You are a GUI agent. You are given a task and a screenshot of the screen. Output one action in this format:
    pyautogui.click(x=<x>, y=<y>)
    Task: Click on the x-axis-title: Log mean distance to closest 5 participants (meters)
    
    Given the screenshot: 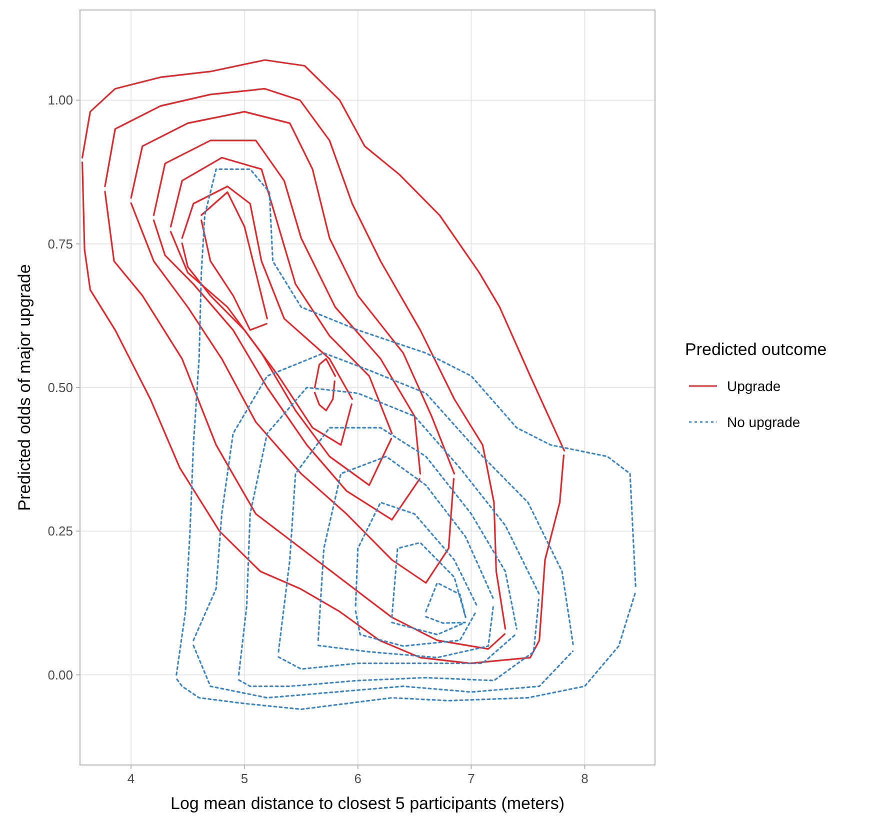 What is the action you would take?
    pyautogui.click(x=367, y=803)
    